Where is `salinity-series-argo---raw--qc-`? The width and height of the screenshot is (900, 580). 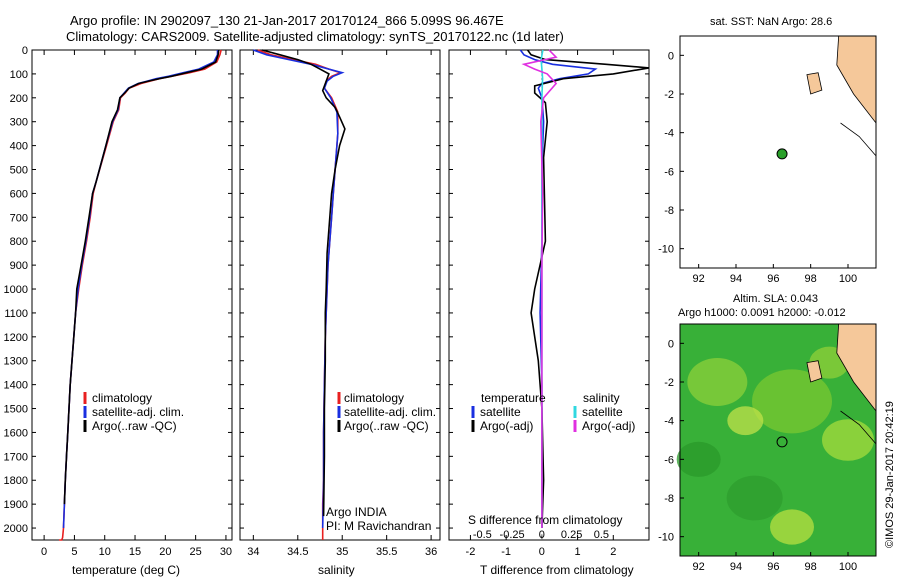
salinity-series-argo---raw--qc- is located at coordinates (303, 283).